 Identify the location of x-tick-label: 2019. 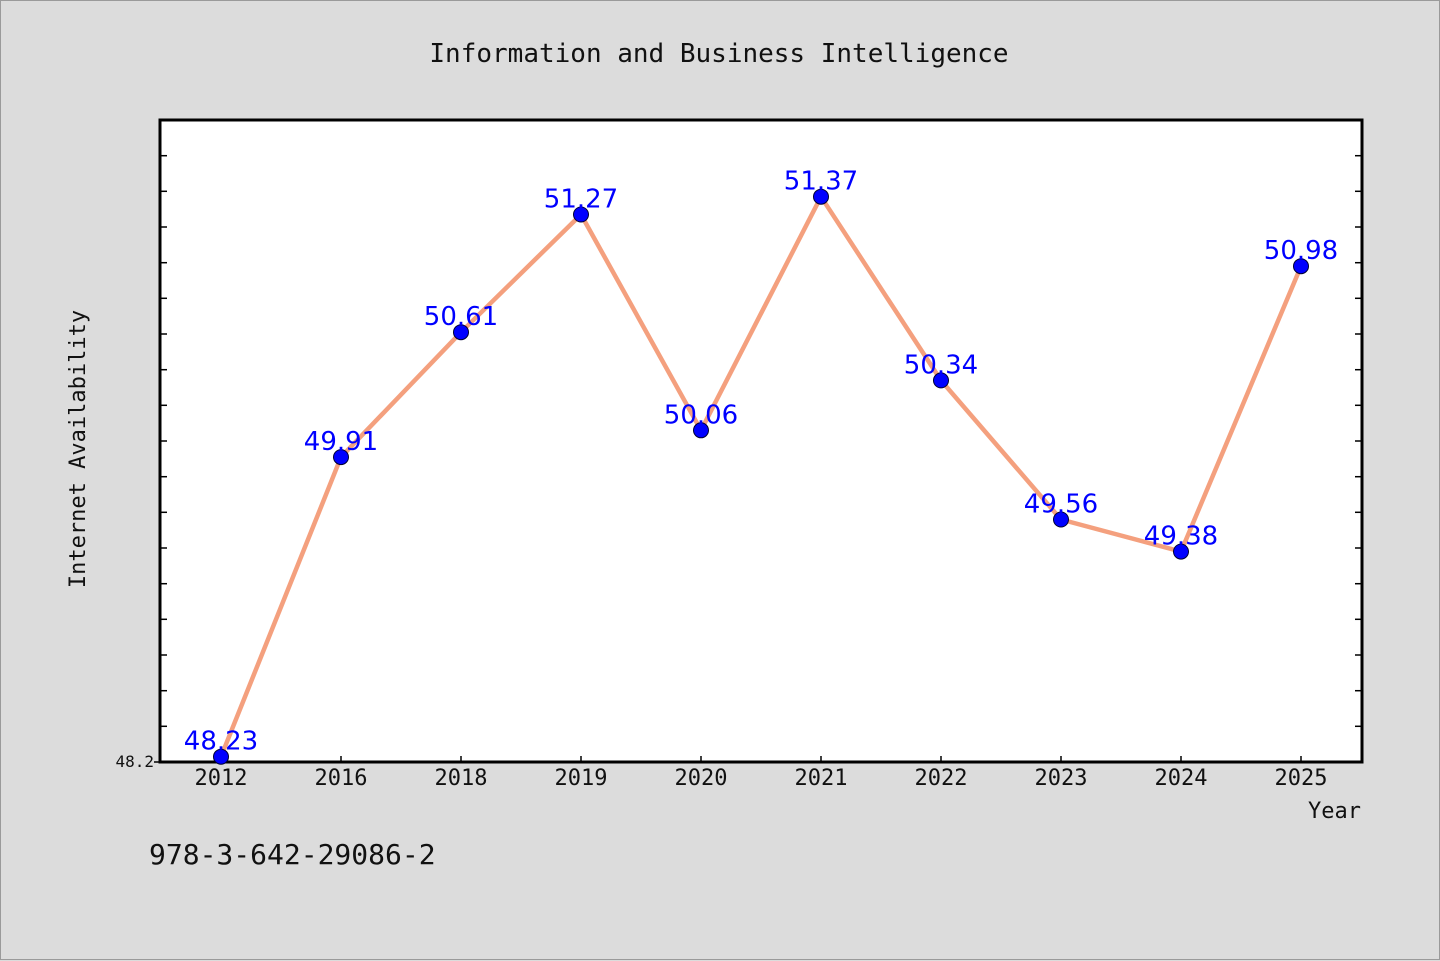
(581, 778).